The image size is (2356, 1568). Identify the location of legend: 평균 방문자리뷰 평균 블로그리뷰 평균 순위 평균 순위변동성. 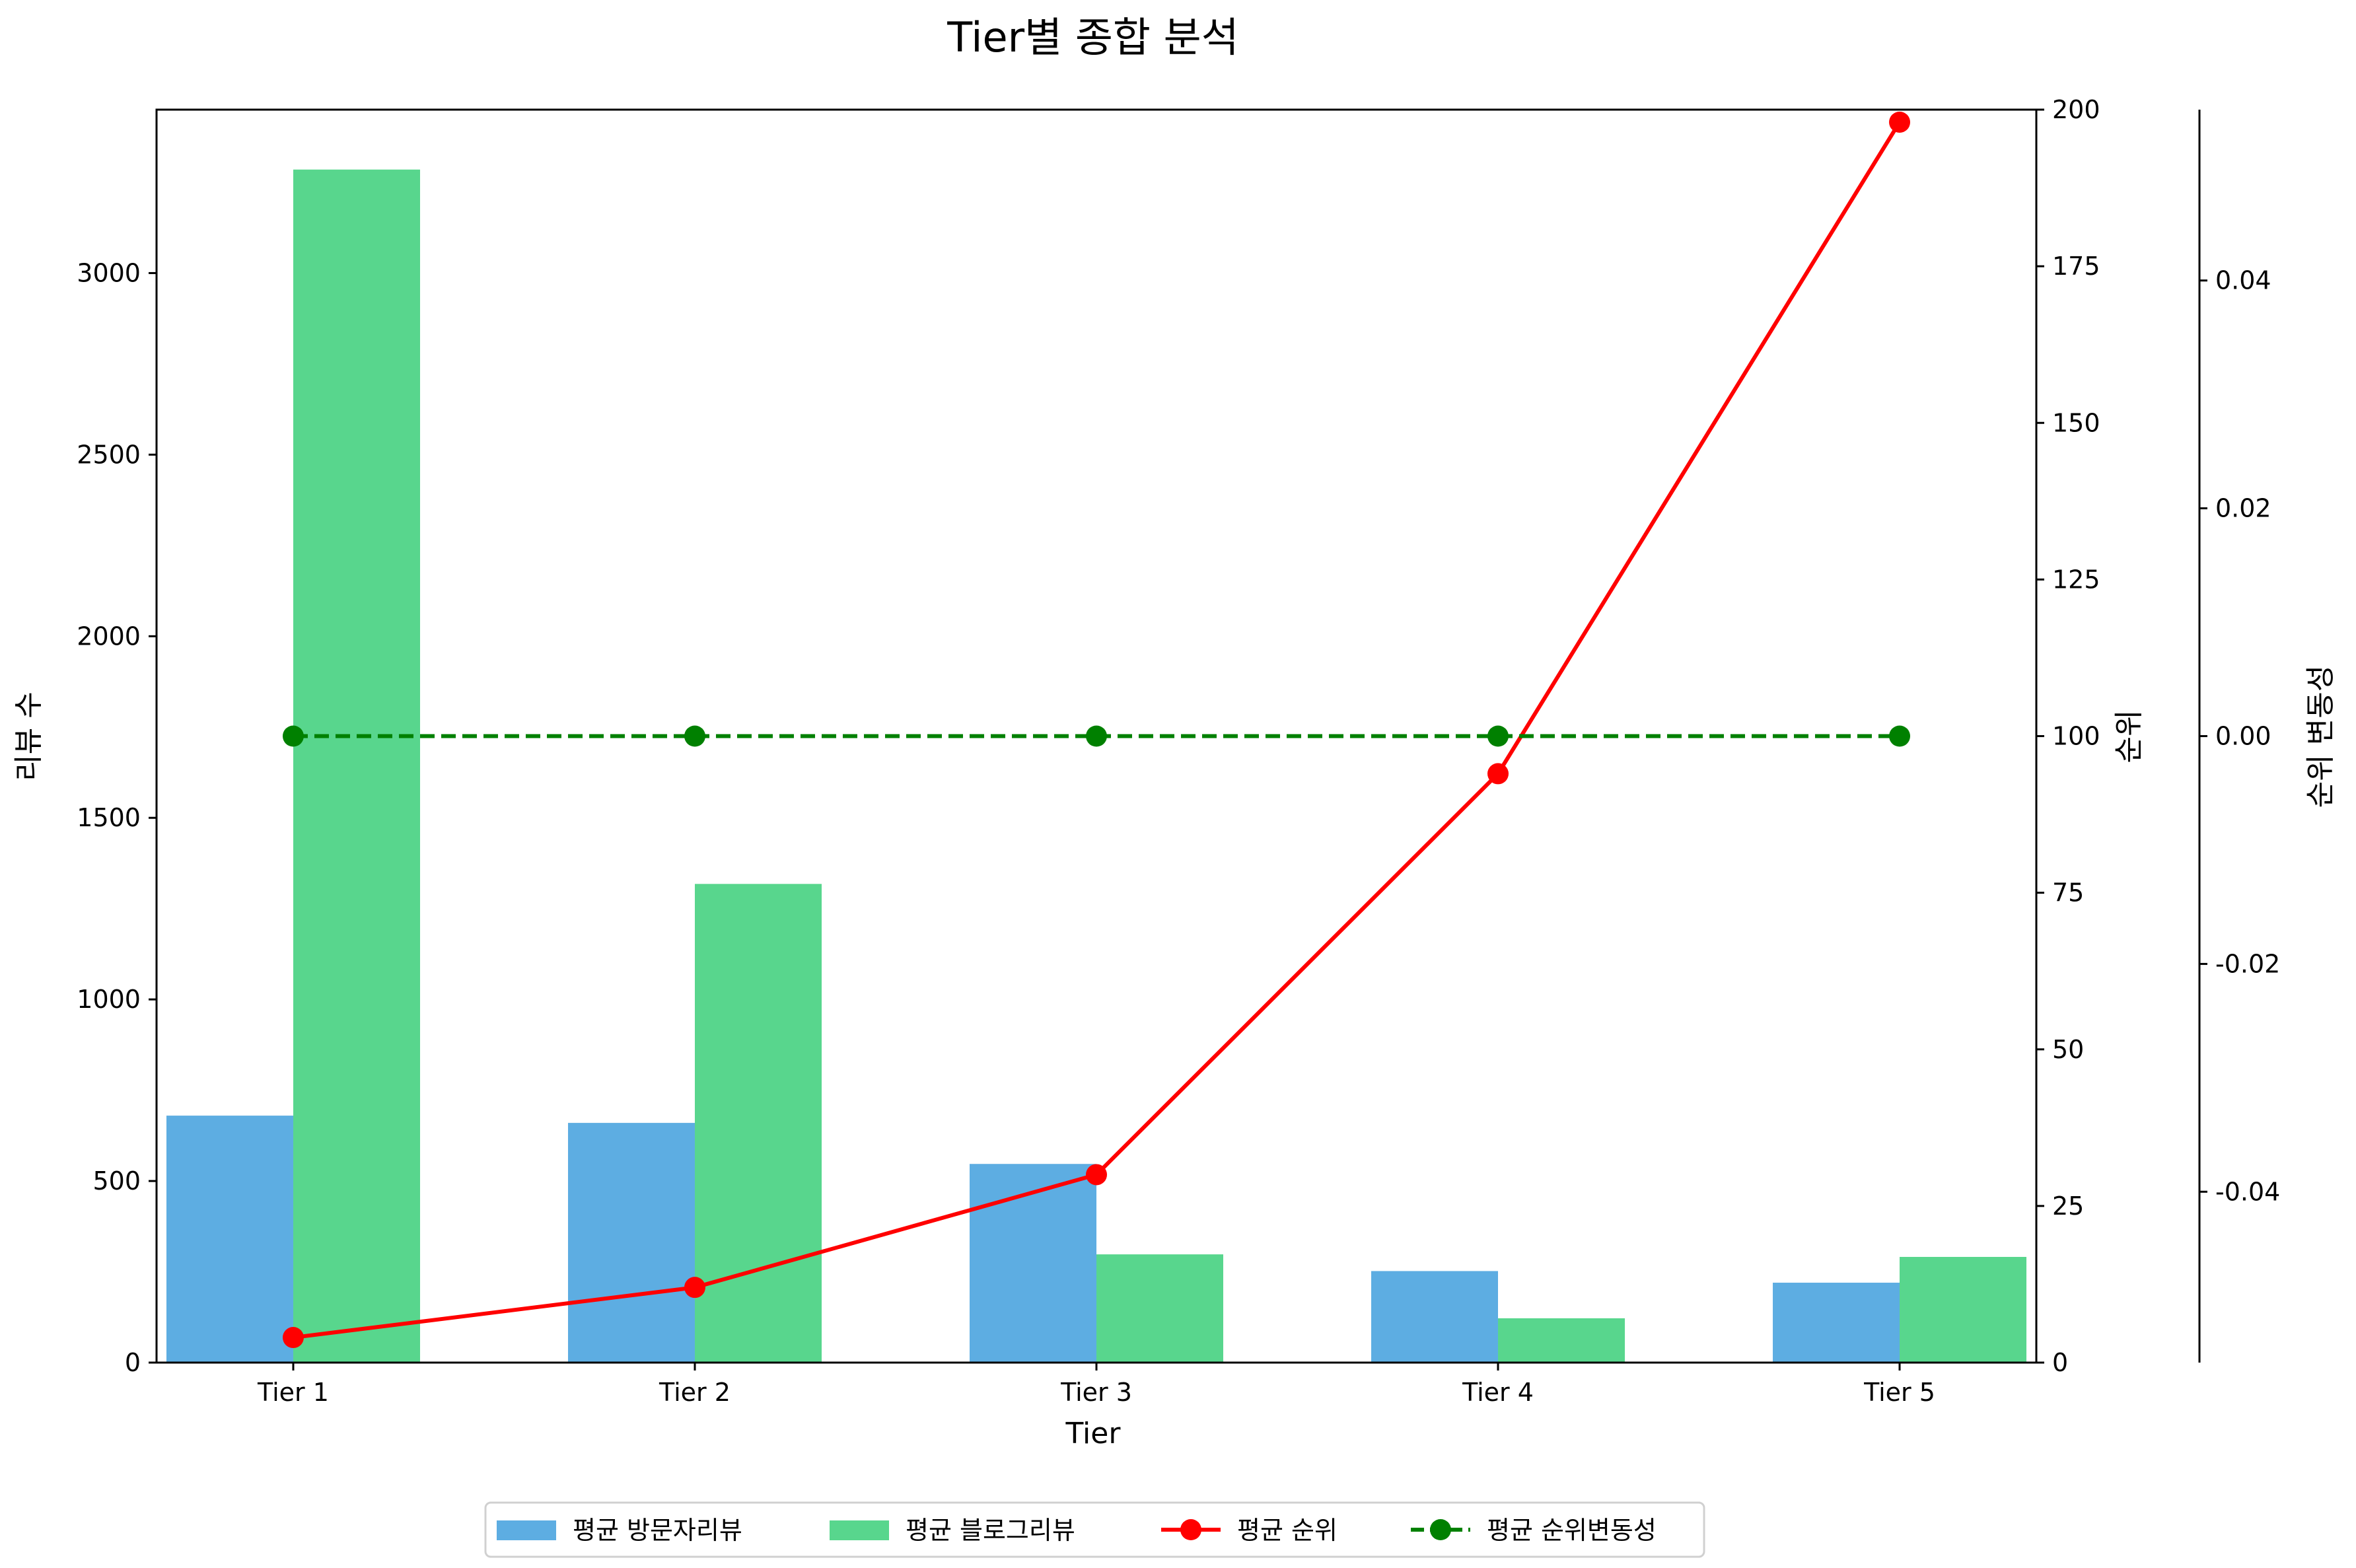
(1094, 1529).